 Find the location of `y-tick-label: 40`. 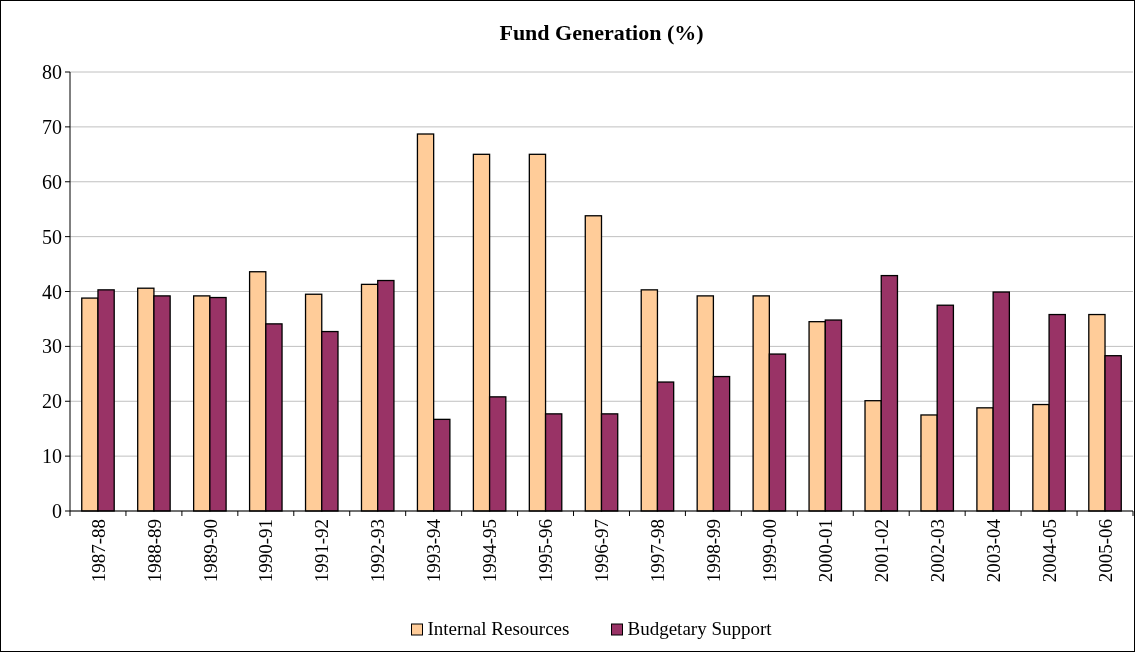

y-tick-label: 40 is located at coordinates (52, 291).